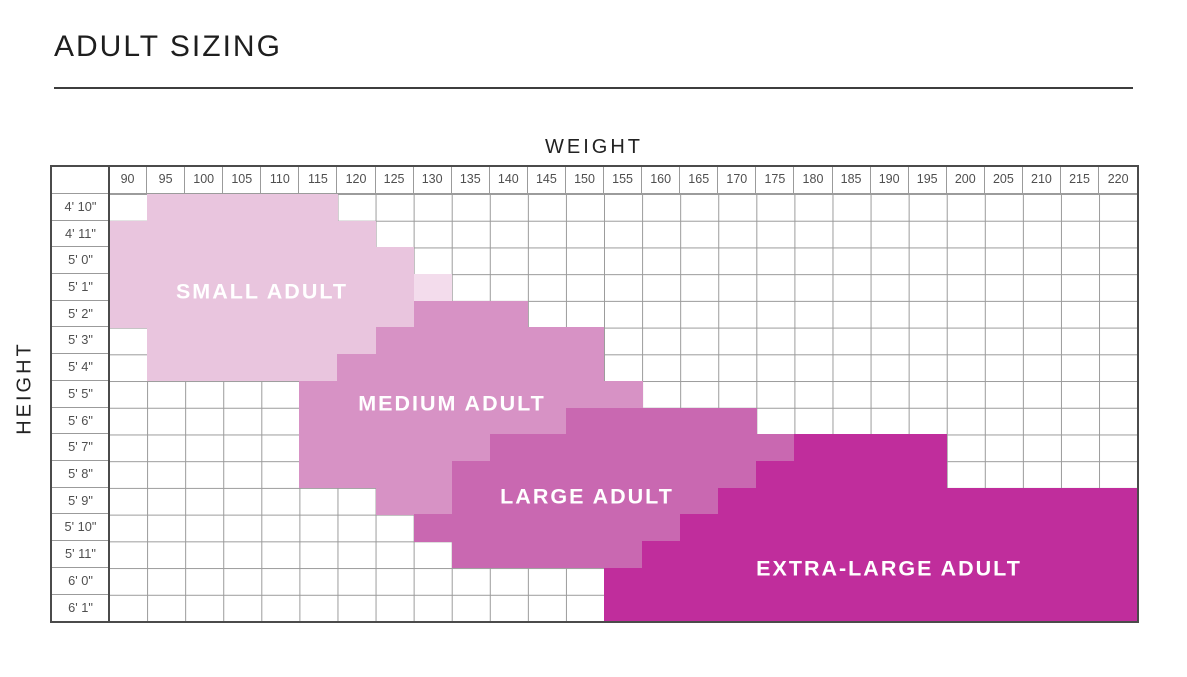 This screenshot has height=677, width=1187. Describe the element at coordinates (1118, 180) in the screenshot. I see `weight-header-cell: 220` at that location.